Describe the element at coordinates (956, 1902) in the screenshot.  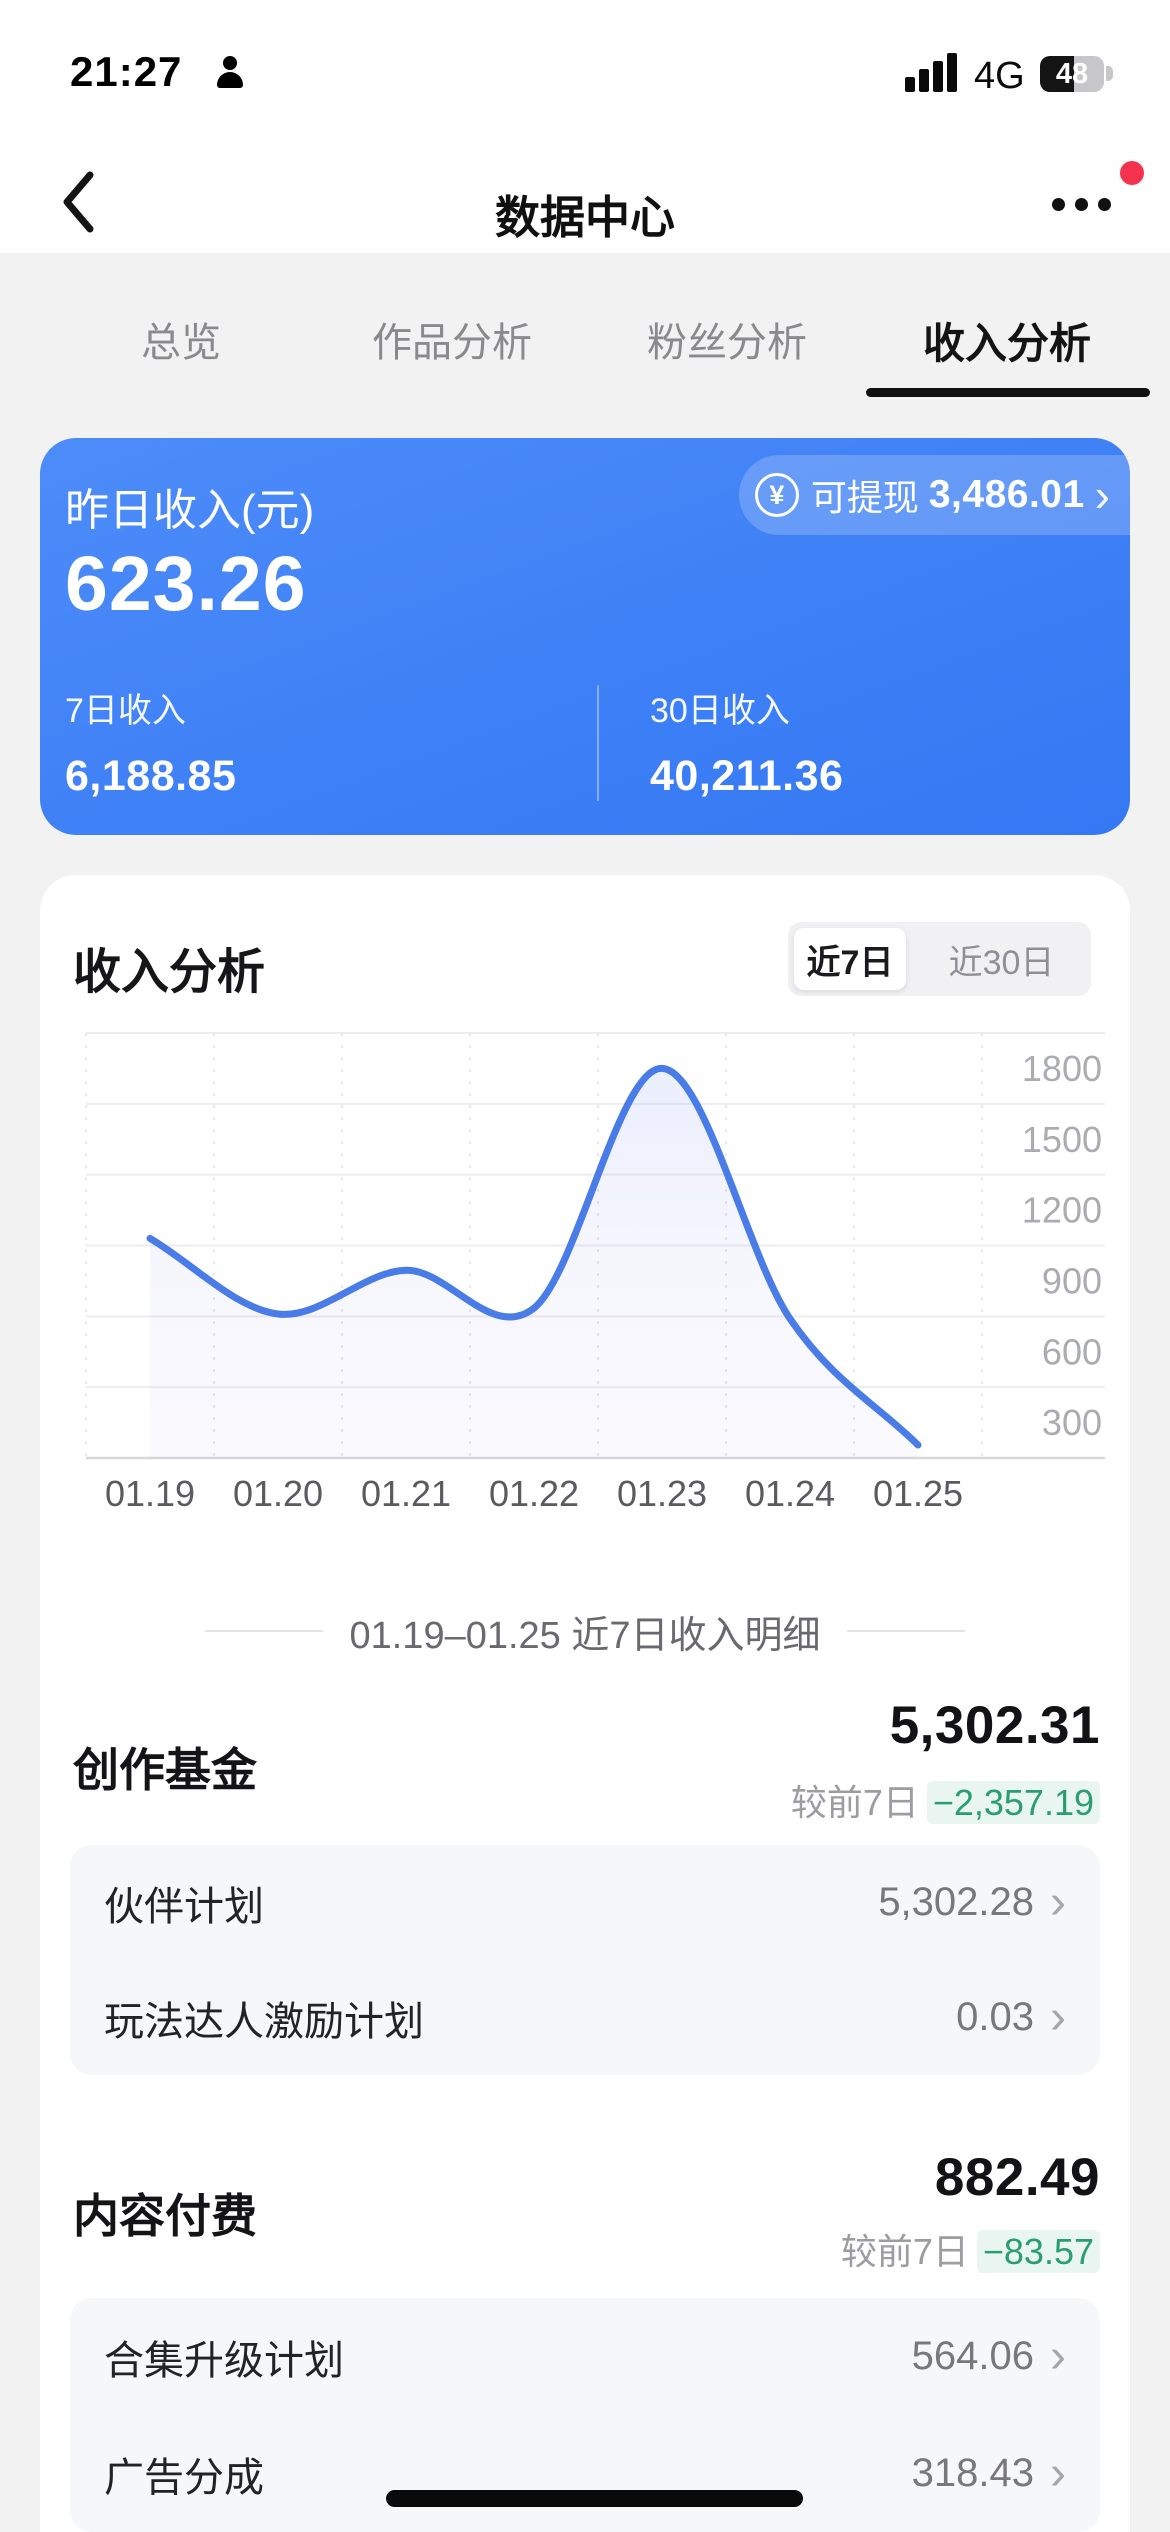
I see `item-value: 5,302.28` at that location.